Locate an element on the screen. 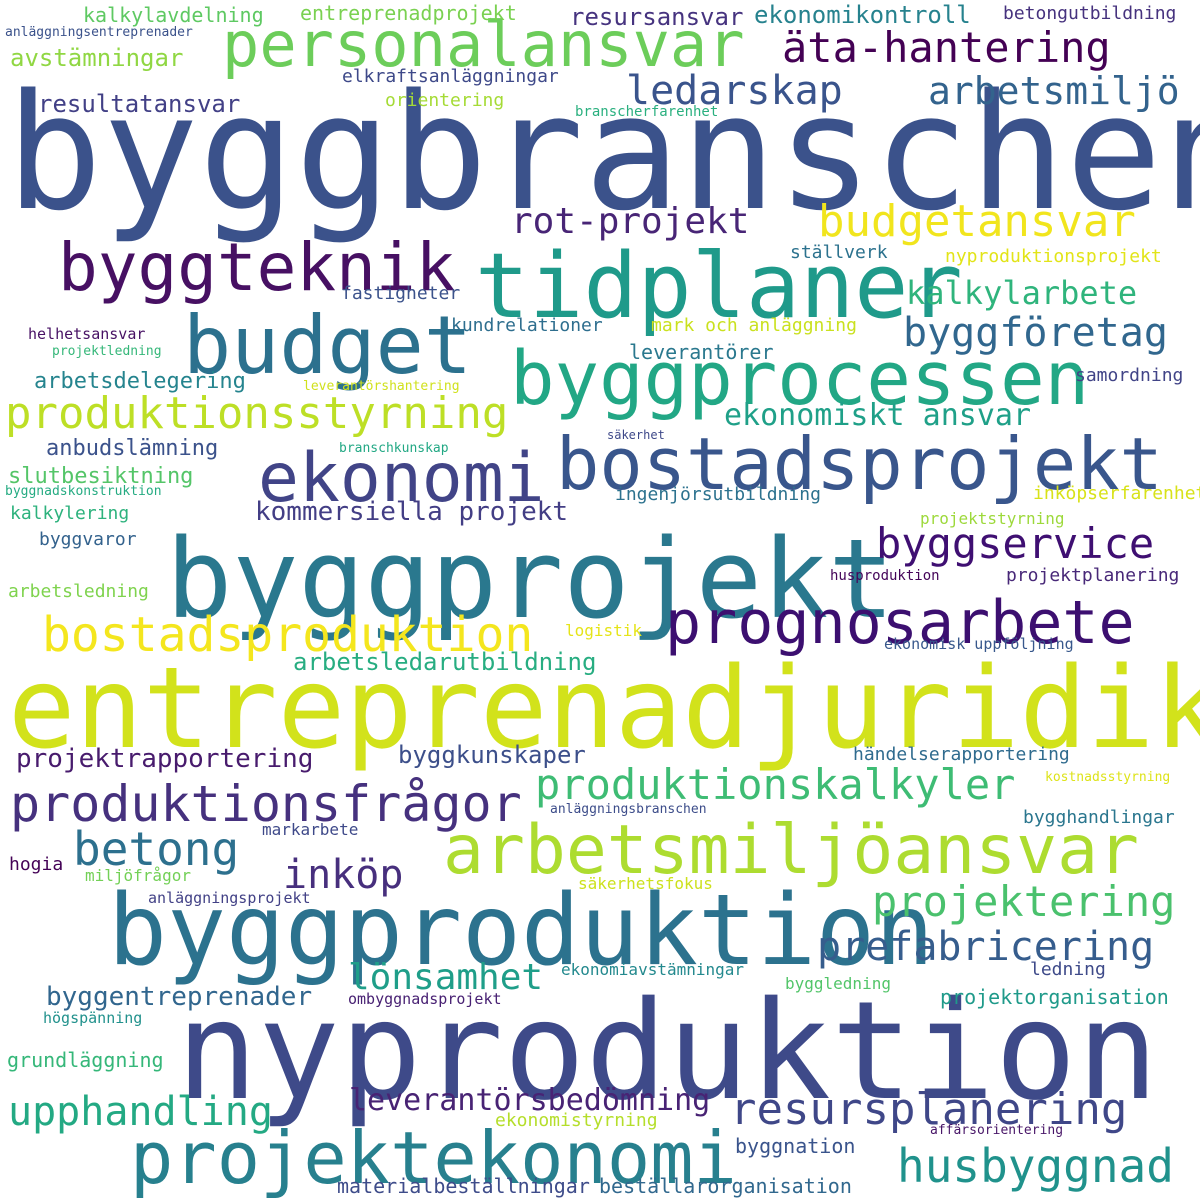 The width and height of the screenshot is (1200, 1200). word-prognosarbete: prognosarbete is located at coordinates (900, 623).